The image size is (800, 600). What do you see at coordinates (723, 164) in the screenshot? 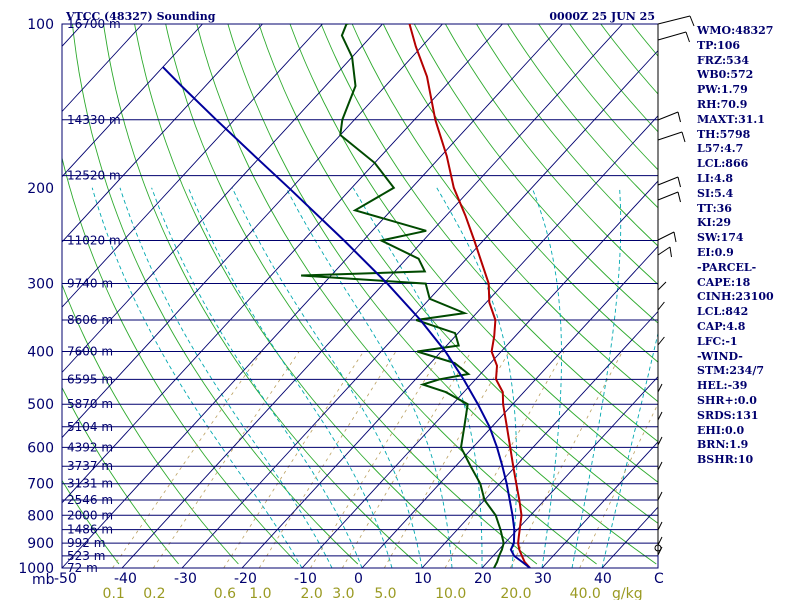
I see `index-value: LCL:866` at bounding box center [723, 164].